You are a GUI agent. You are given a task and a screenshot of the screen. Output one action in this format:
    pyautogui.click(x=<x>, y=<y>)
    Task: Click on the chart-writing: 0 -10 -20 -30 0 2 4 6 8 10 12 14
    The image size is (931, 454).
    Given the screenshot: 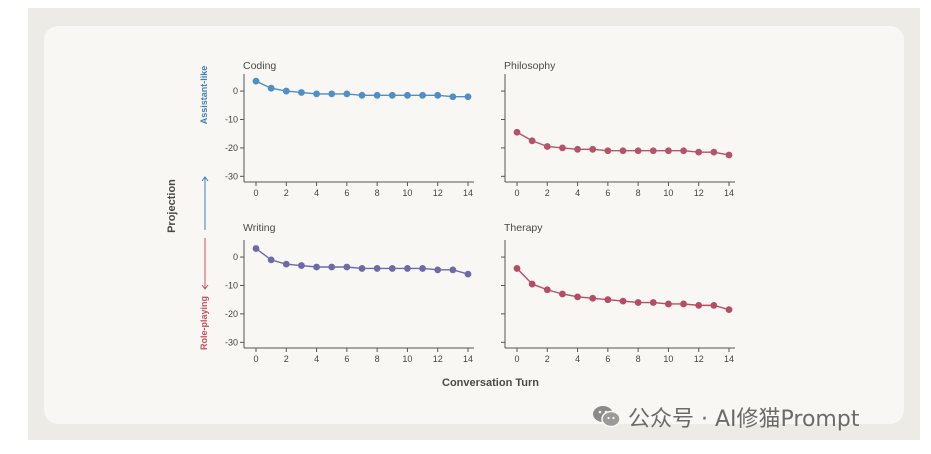 What is the action you would take?
    pyautogui.click(x=349, y=302)
    